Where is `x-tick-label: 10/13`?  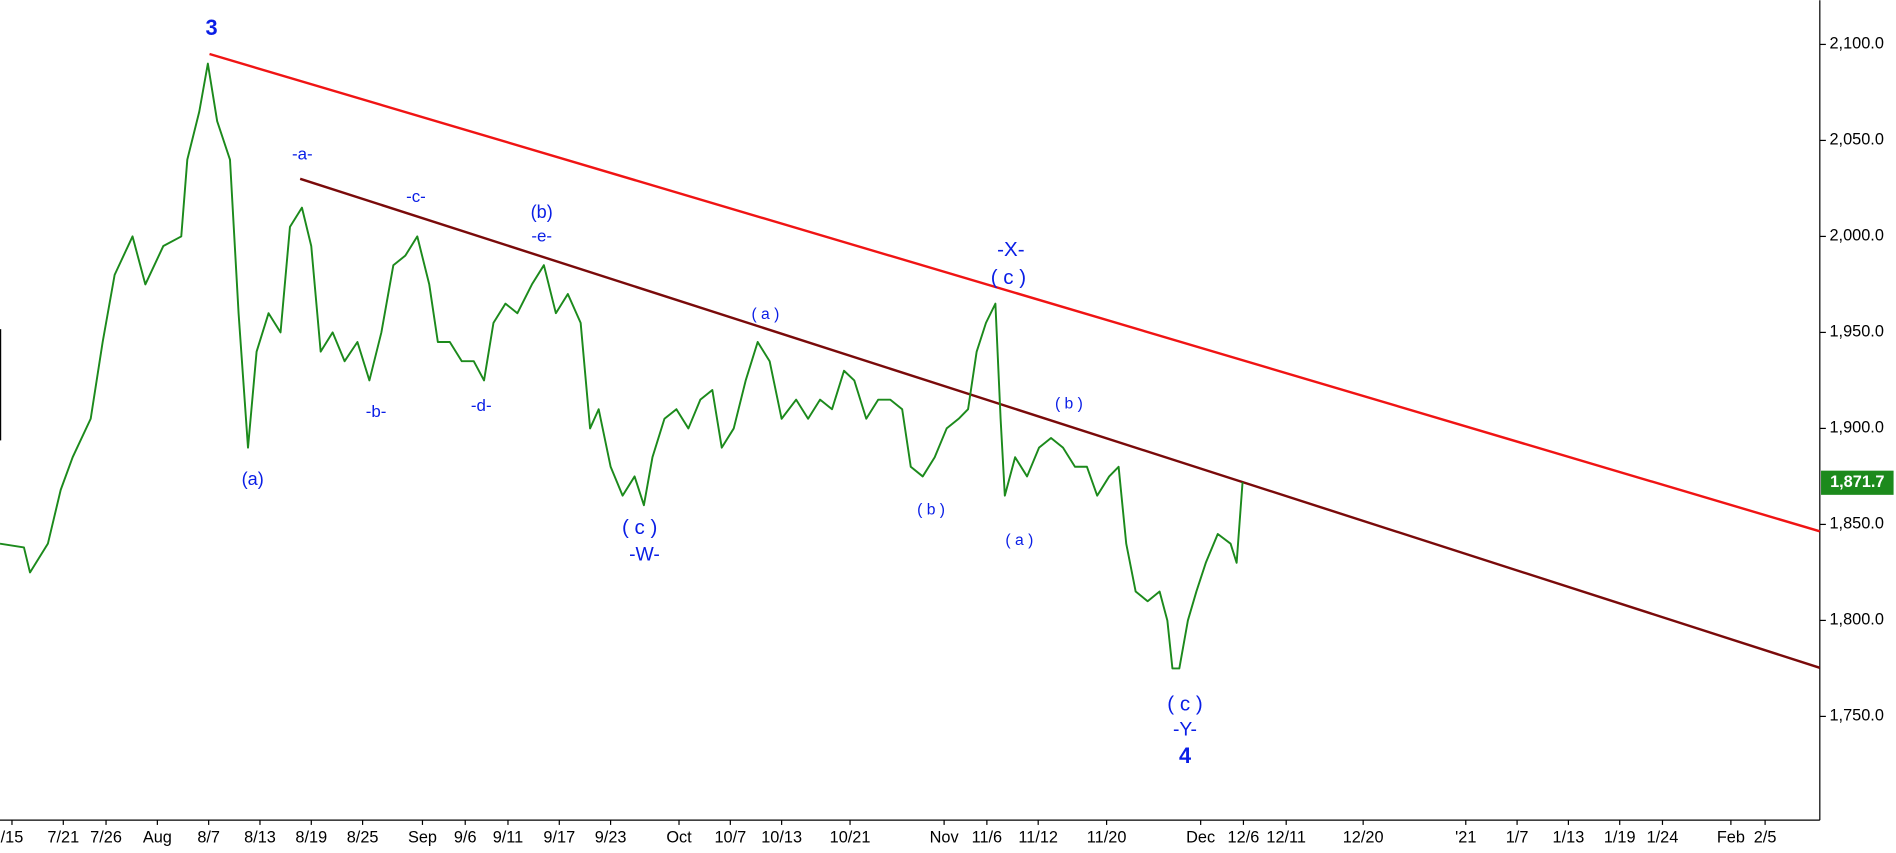 x-tick-label: 10/13 is located at coordinates (781, 838).